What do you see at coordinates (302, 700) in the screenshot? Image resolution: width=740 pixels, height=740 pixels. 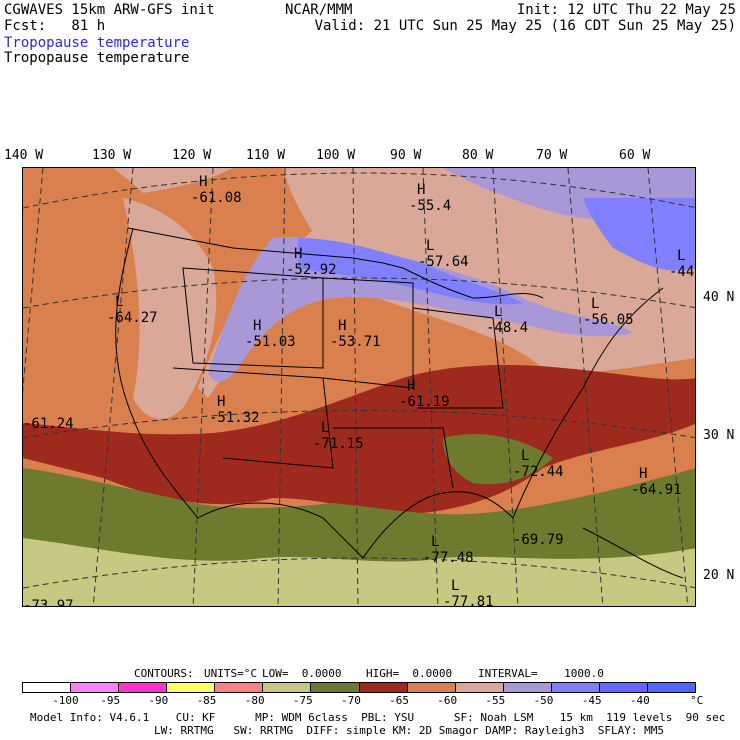 I see `legend-tick: -75` at bounding box center [302, 700].